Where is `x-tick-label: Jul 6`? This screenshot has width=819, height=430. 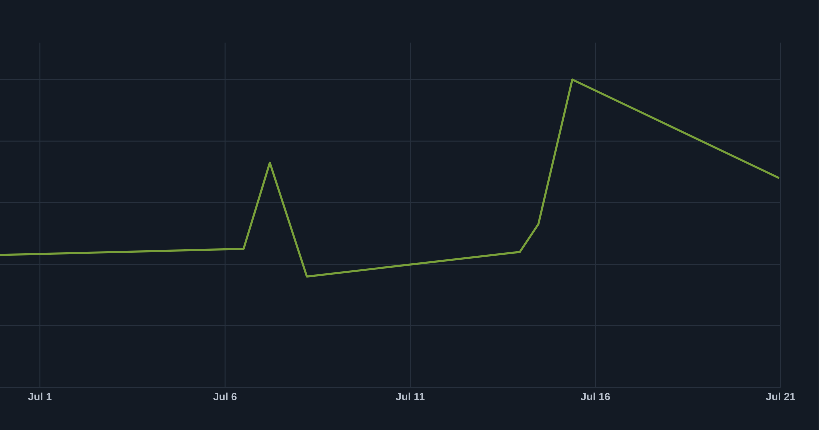 x-tick-label: Jul 6 is located at coordinates (225, 396).